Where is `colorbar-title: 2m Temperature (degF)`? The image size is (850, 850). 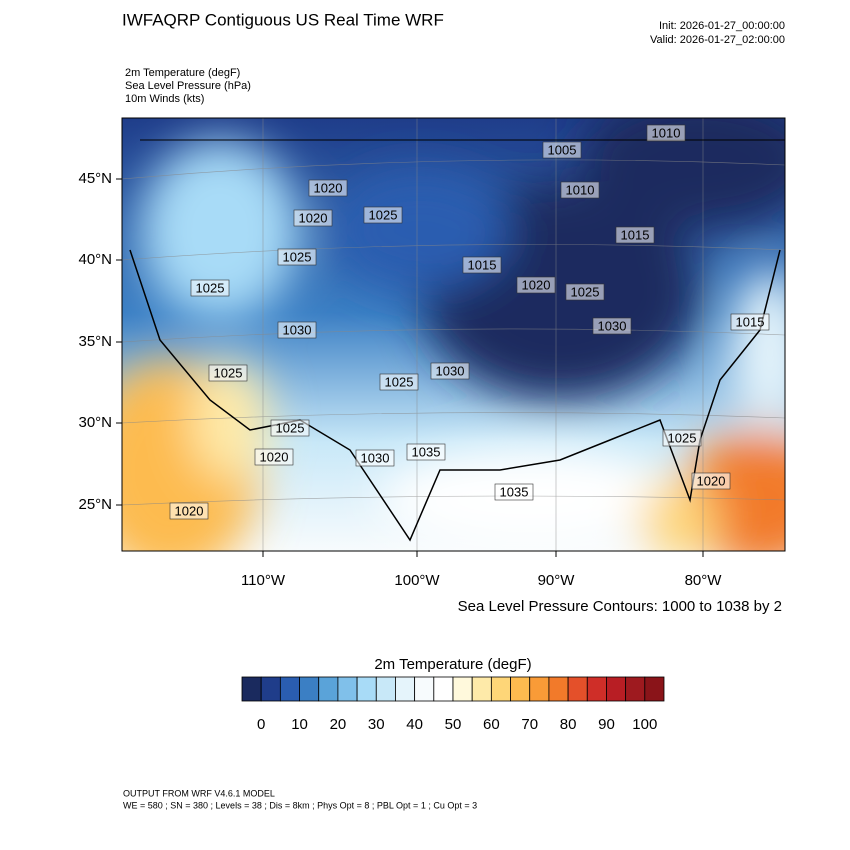
colorbar-title: 2m Temperature (degF) is located at coordinates (452, 664).